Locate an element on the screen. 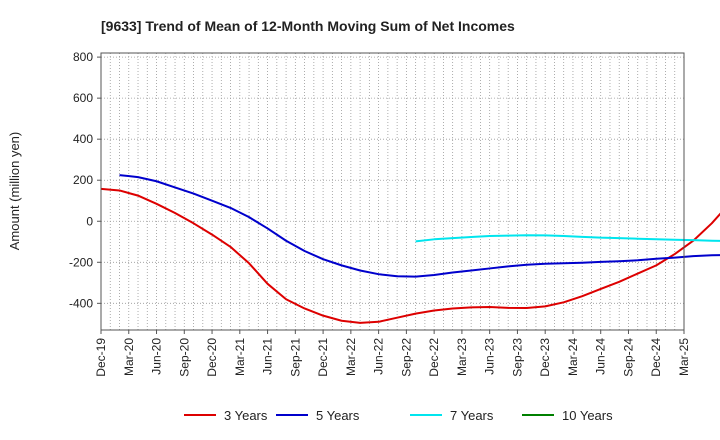 This screenshot has width=720, height=440. legend-label: 5 Years is located at coordinates (338, 415).